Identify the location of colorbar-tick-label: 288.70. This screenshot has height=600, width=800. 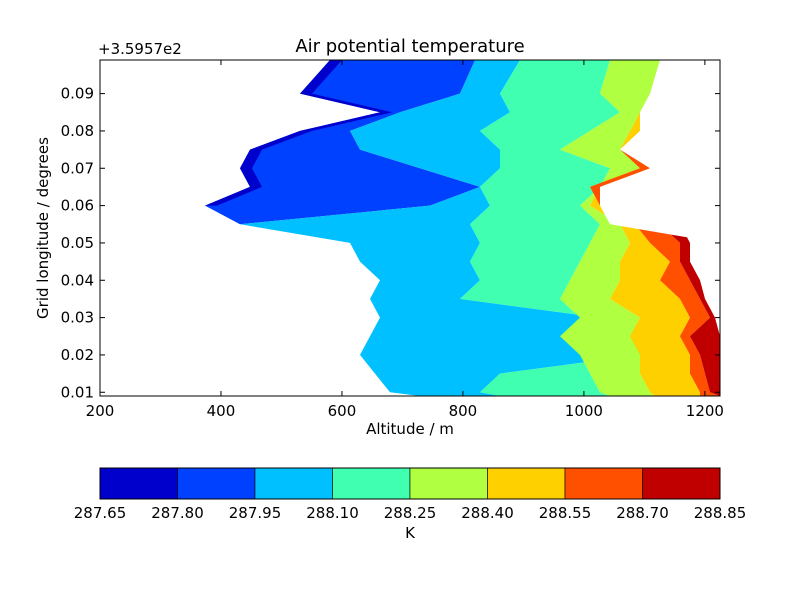
(642, 513).